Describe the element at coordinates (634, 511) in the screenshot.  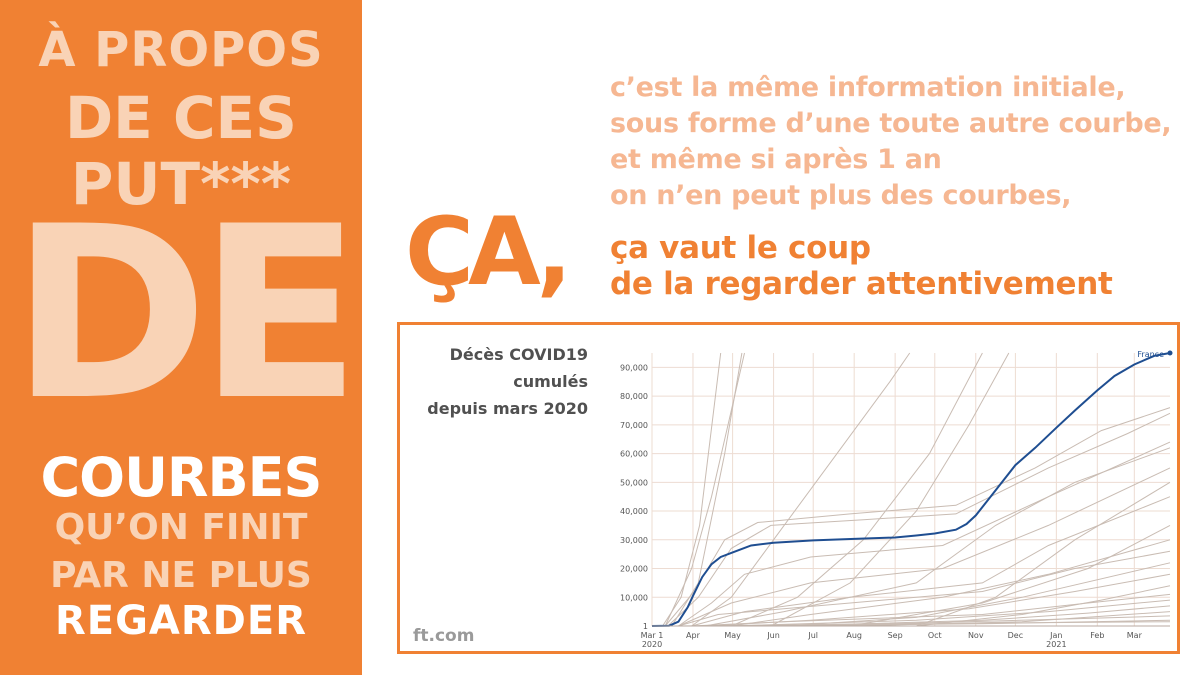
I see `y-tick-label: 40,000` at that location.